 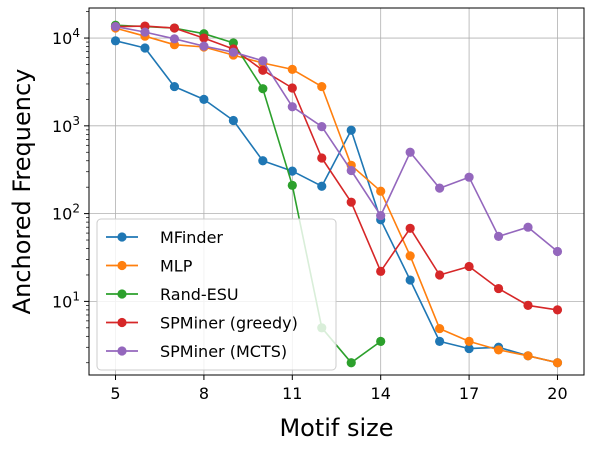 I want to click on x-tick-label: 17, so click(x=469, y=393).